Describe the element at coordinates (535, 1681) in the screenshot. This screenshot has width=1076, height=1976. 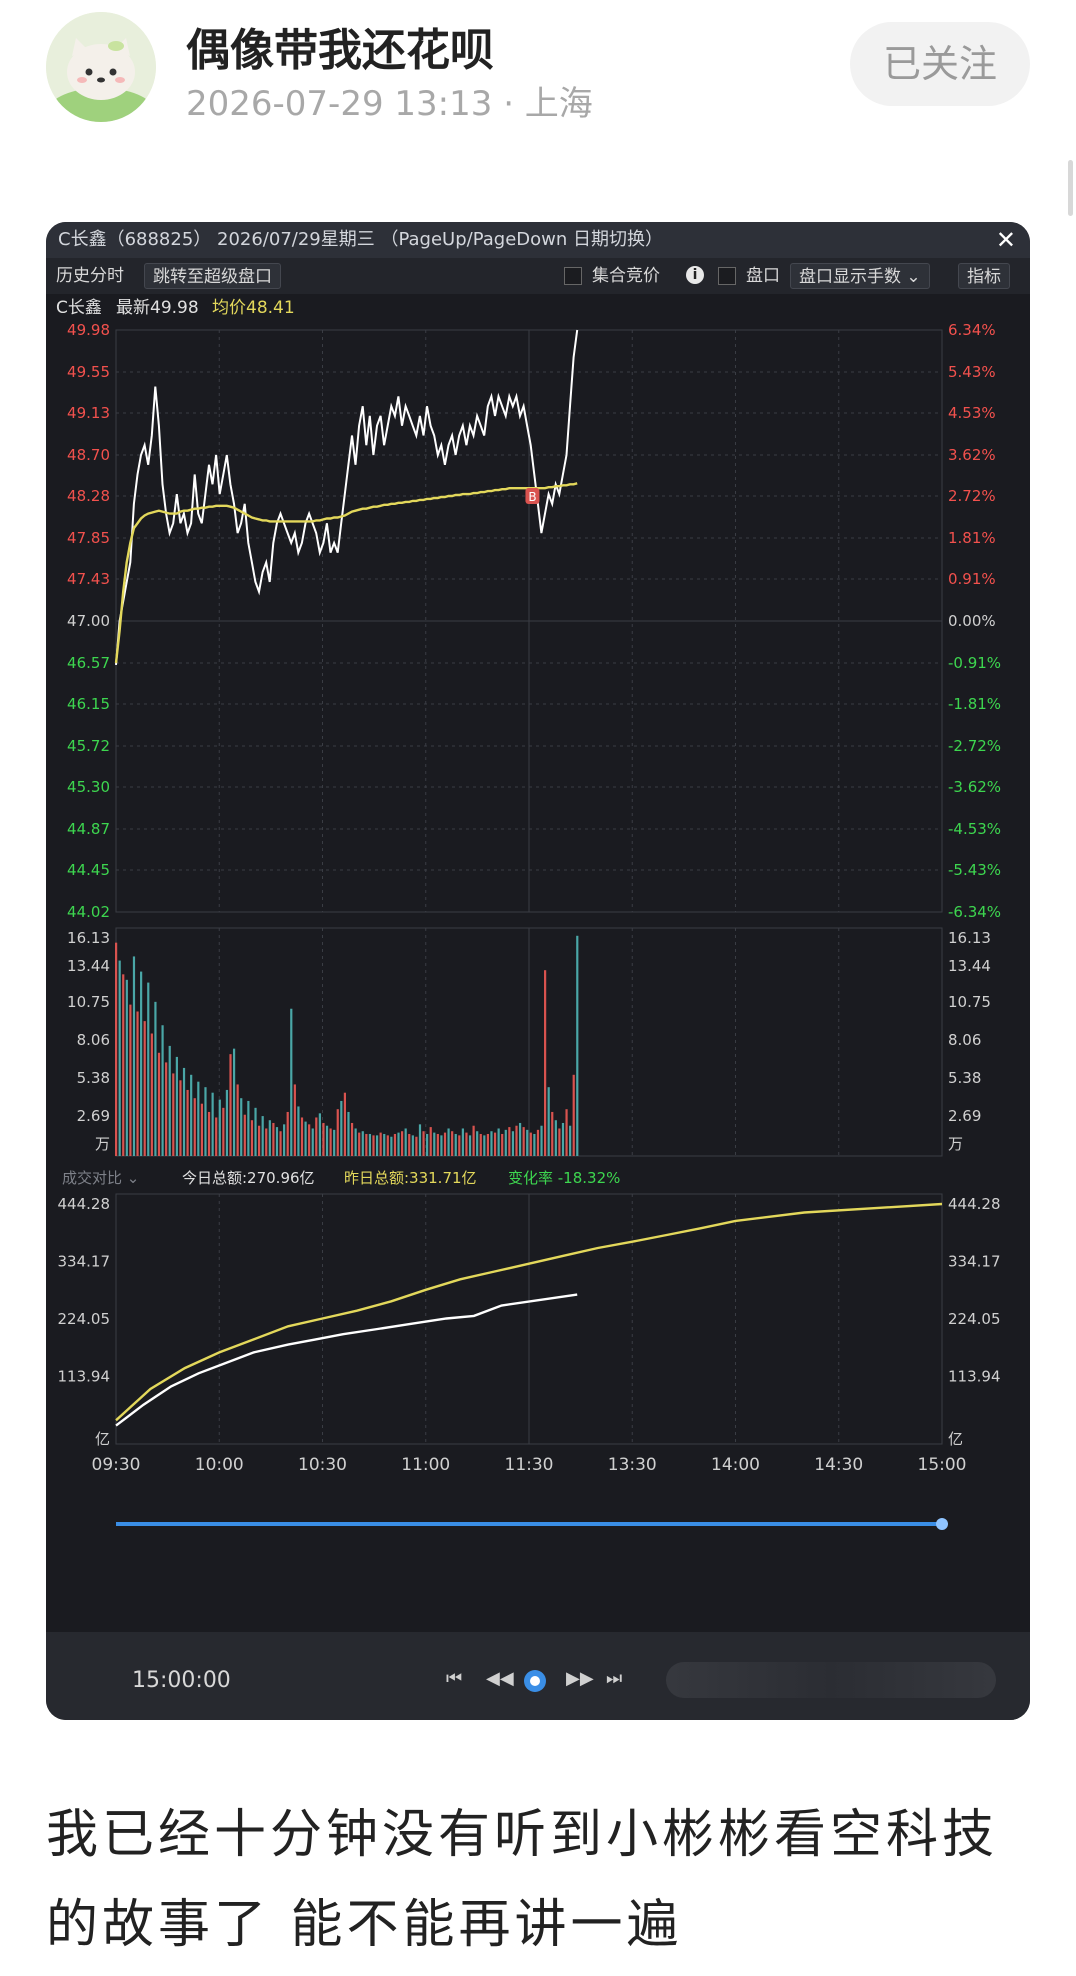
I see `play-icon` at that location.